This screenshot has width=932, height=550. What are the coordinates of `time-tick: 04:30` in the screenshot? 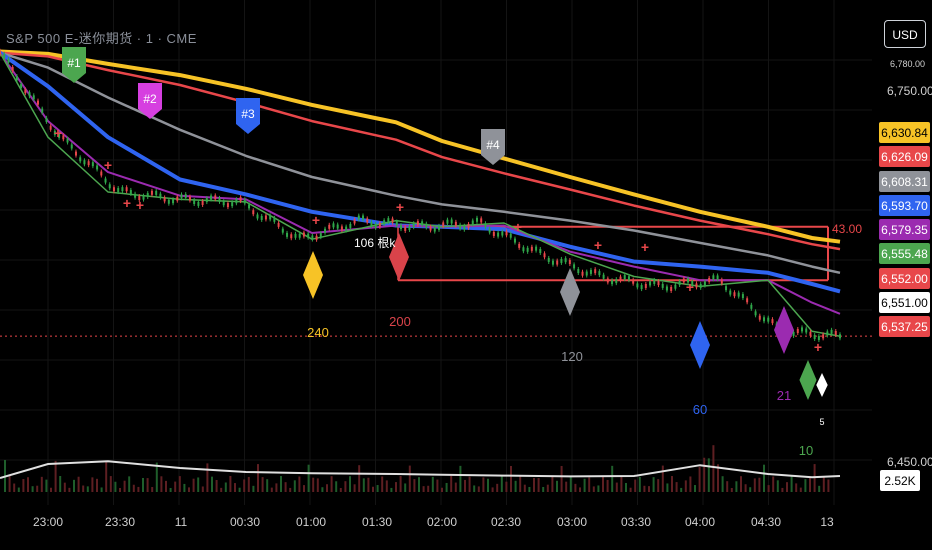 It's located at (766, 522).